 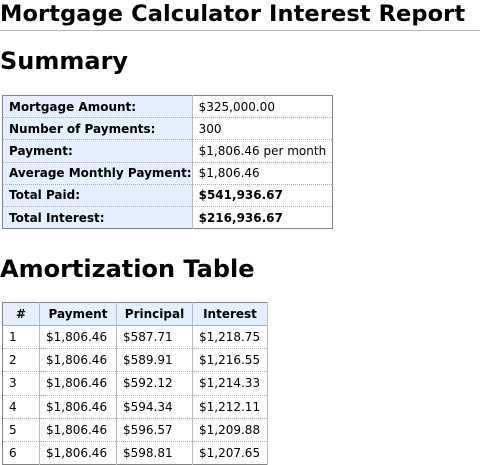 I want to click on column-header-interest: Interest, so click(x=230, y=314).